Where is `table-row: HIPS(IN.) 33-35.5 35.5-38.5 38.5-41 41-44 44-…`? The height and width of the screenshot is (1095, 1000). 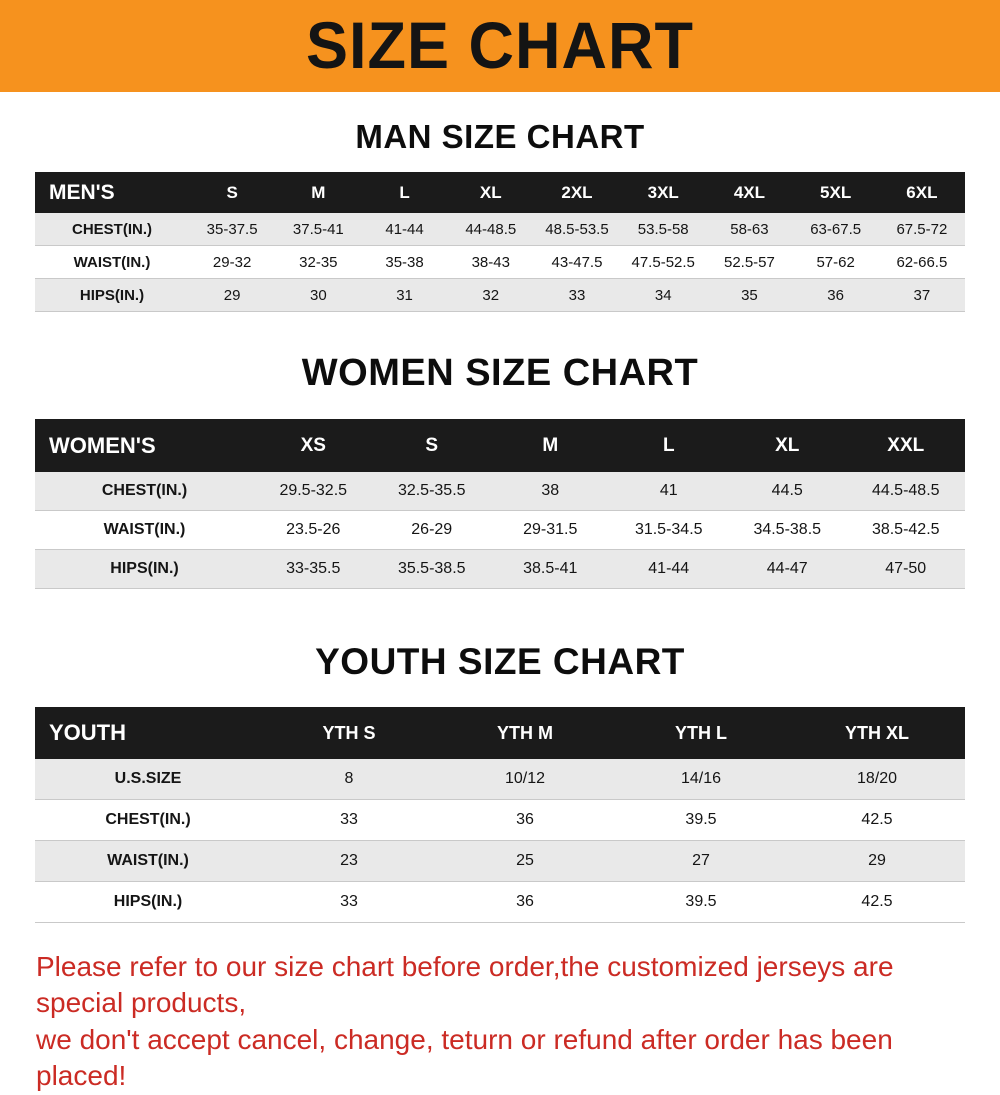 table-row: HIPS(IN.) 33-35.5 35.5-38.5 38.5-41 41-44 44-… is located at coordinates (500, 569).